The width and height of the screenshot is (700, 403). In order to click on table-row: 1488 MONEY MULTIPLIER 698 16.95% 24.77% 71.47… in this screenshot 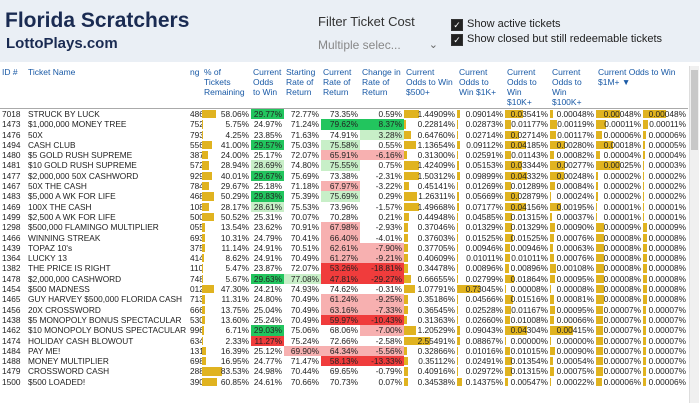, I will do `click(344, 361)`.